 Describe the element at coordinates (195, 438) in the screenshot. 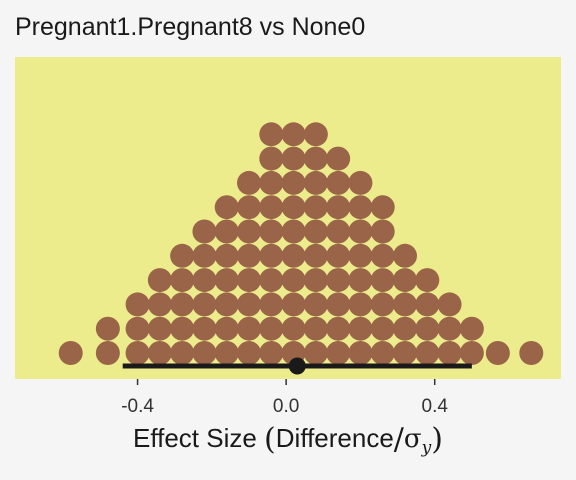

I see `x-axis-label-prefix: Effect Size` at that location.